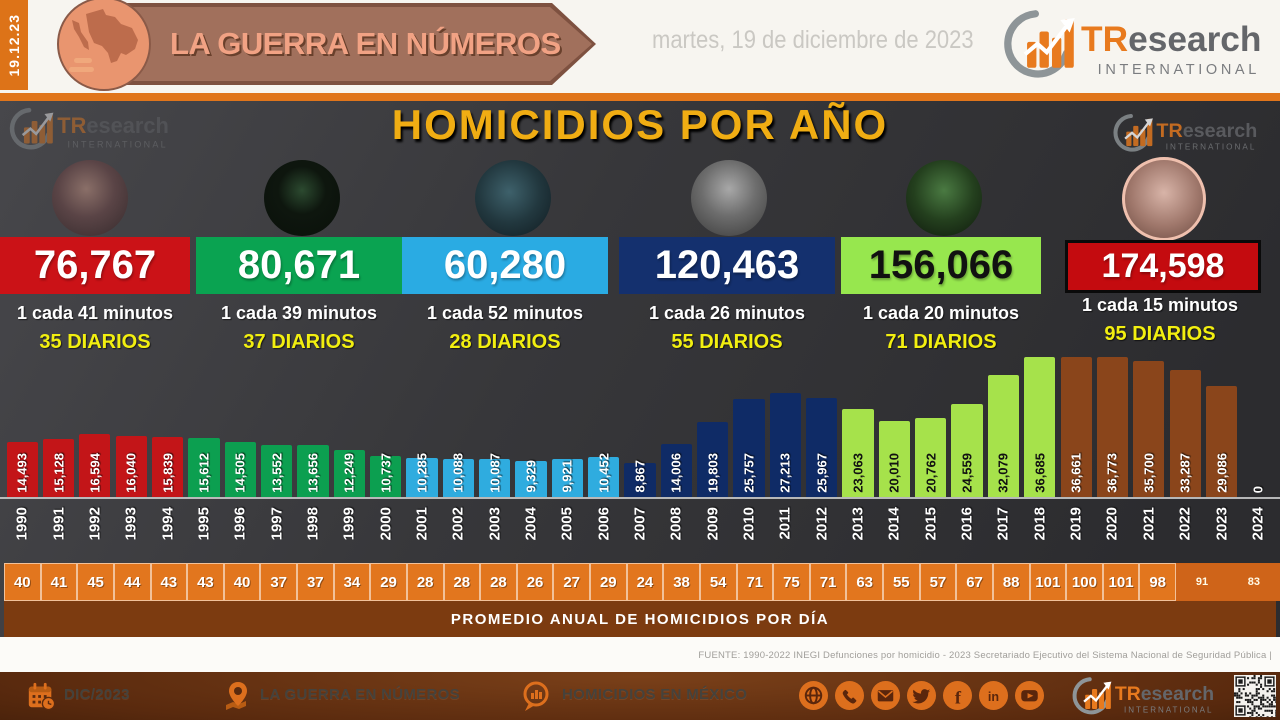  Describe the element at coordinates (1258, 524) in the screenshot. I see `x-tick-label: 2024` at that location.